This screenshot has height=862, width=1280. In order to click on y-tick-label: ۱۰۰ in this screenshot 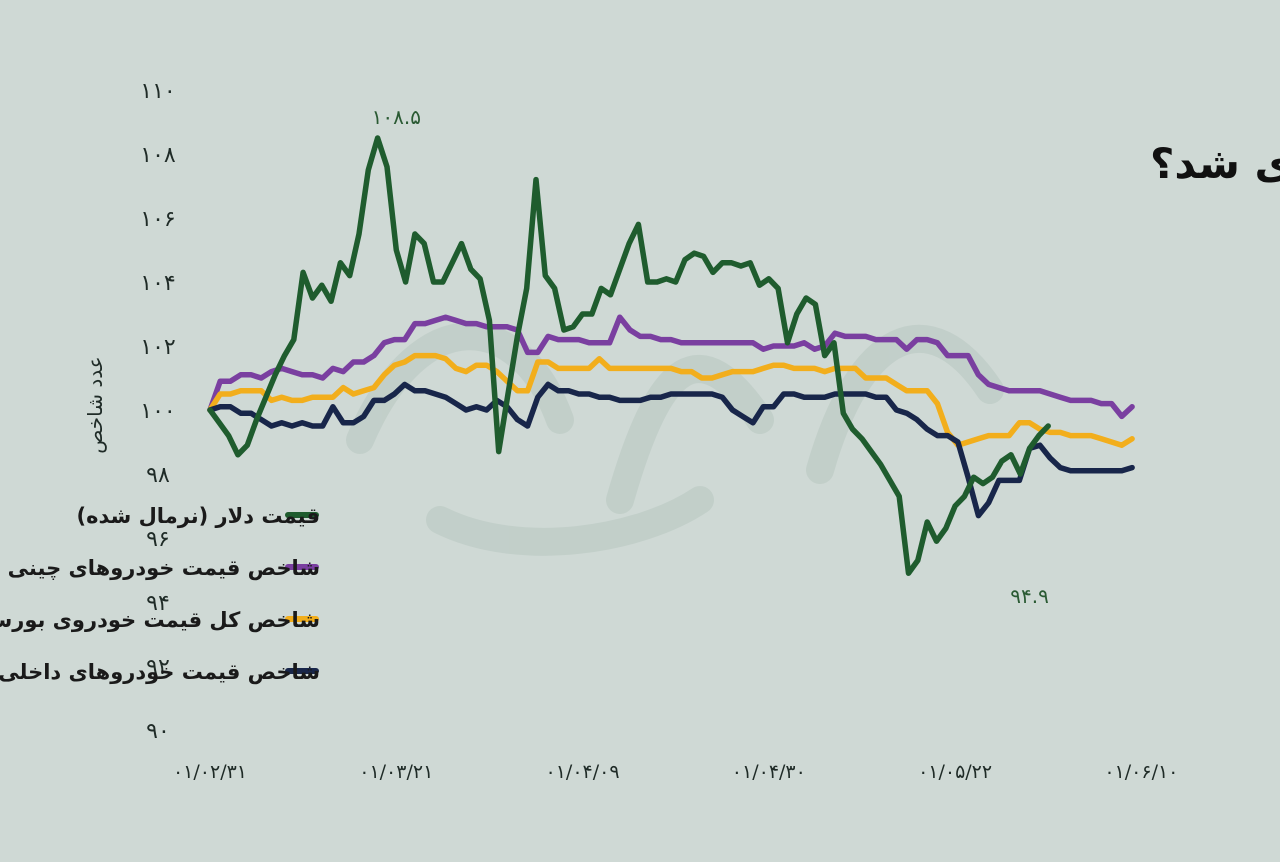, I will do `click(157, 411)`.